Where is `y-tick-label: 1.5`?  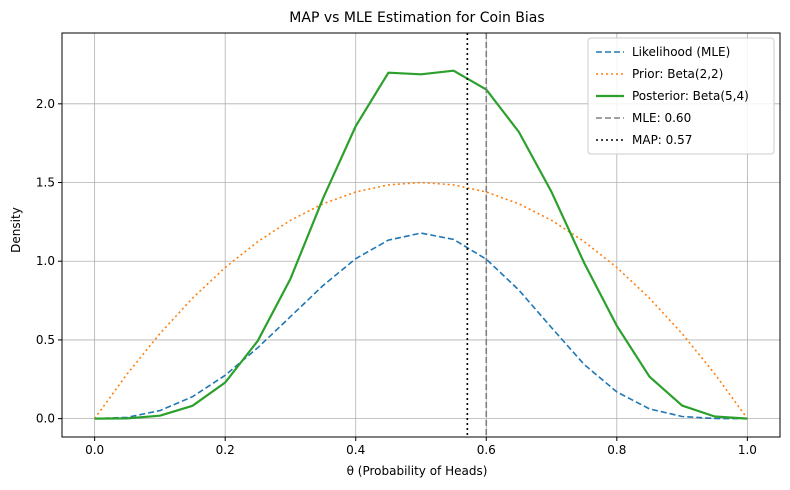
y-tick-label: 1.5 is located at coordinates (45, 183).